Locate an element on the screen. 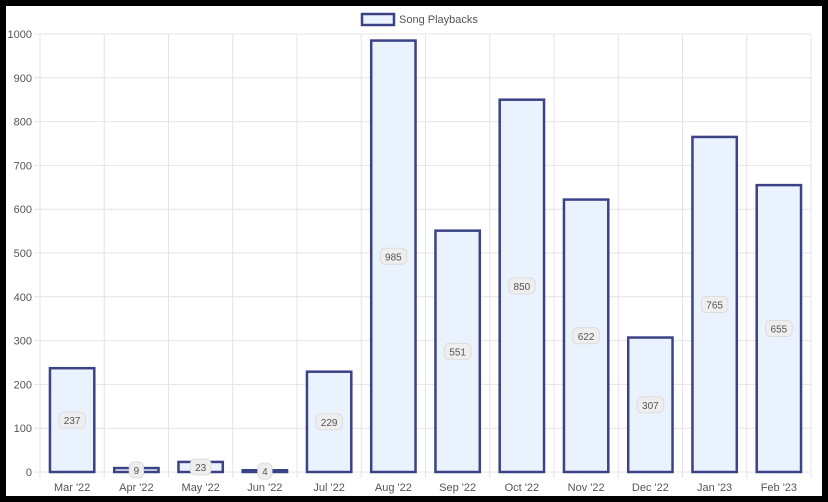 This screenshot has height=502, width=828. x-tick-label: Mar '22 is located at coordinates (72, 488).